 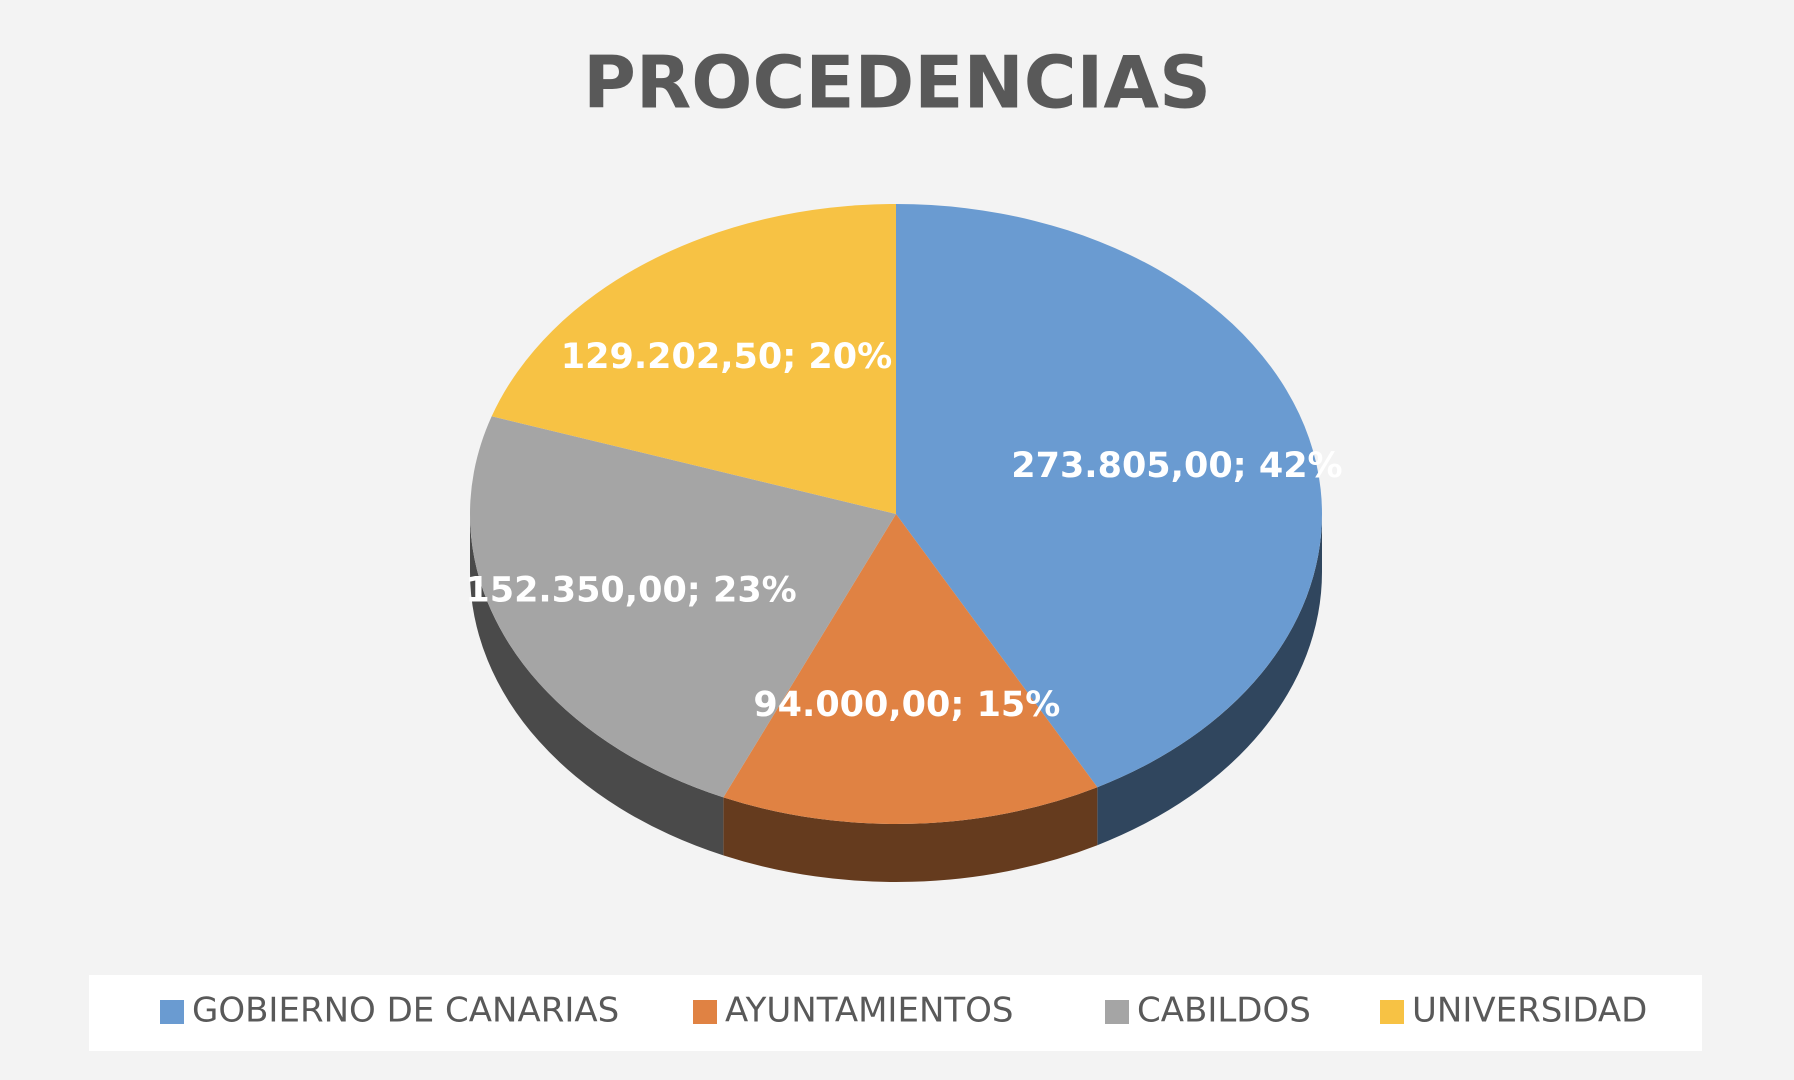 I want to click on data-label: 94.000,00; 15%, so click(x=906, y=705).